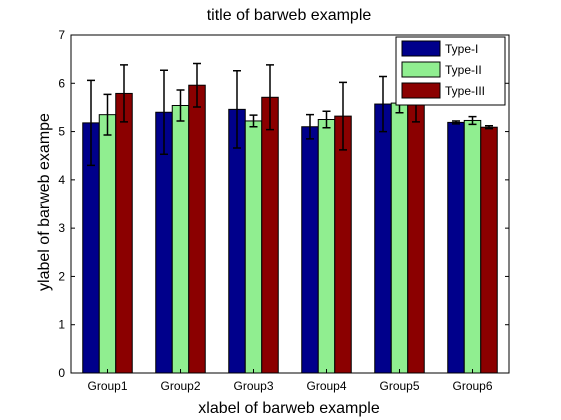  Describe the element at coordinates (463, 70) in the screenshot. I see `legend-label-type-ii: Type-II` at that location.